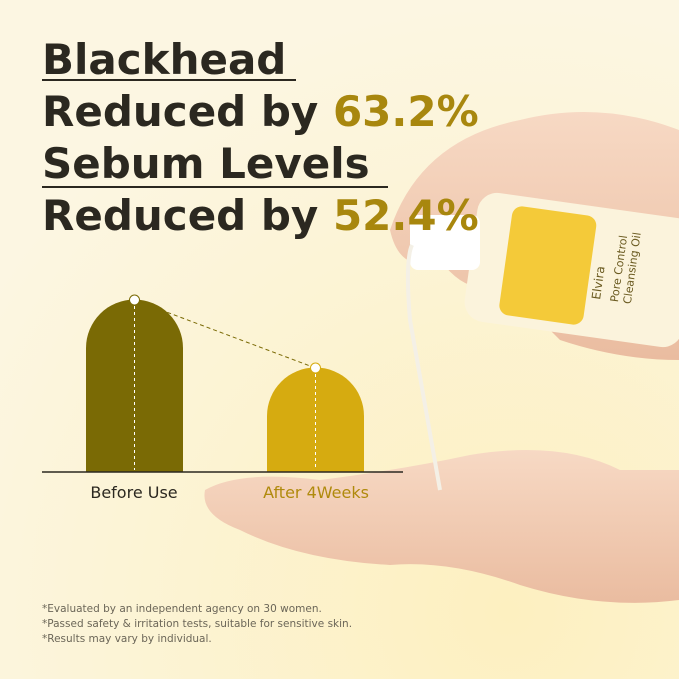 Image resolution: width=679 pixels, height=679 pixels. I want to click on highlight: 52.4%, so click(406, 215).